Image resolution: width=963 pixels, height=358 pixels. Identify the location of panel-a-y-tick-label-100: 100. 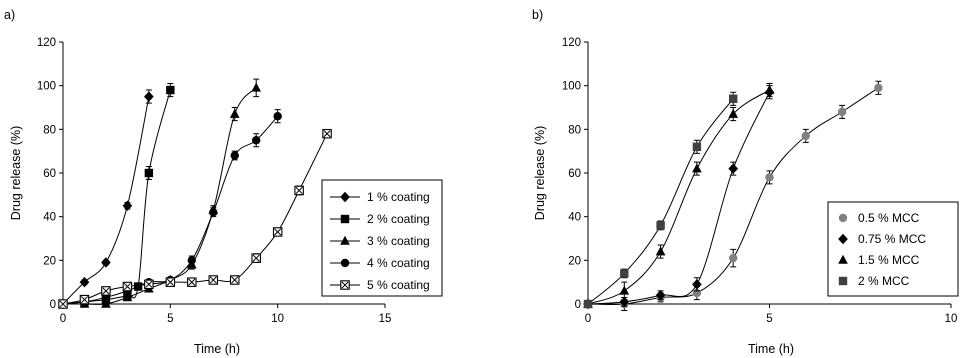
(46, 87).